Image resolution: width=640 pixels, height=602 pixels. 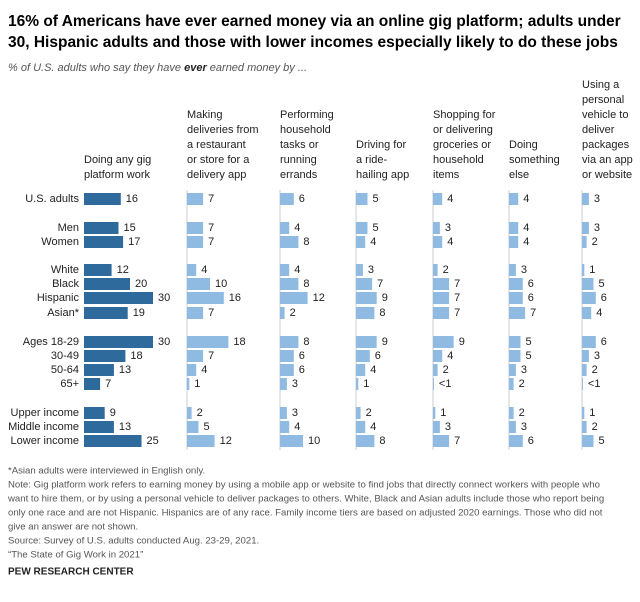 What do you see at coordinates (132, 199) in the screenshot?
I see `value-label: 16` at bounding box center [132, 199].